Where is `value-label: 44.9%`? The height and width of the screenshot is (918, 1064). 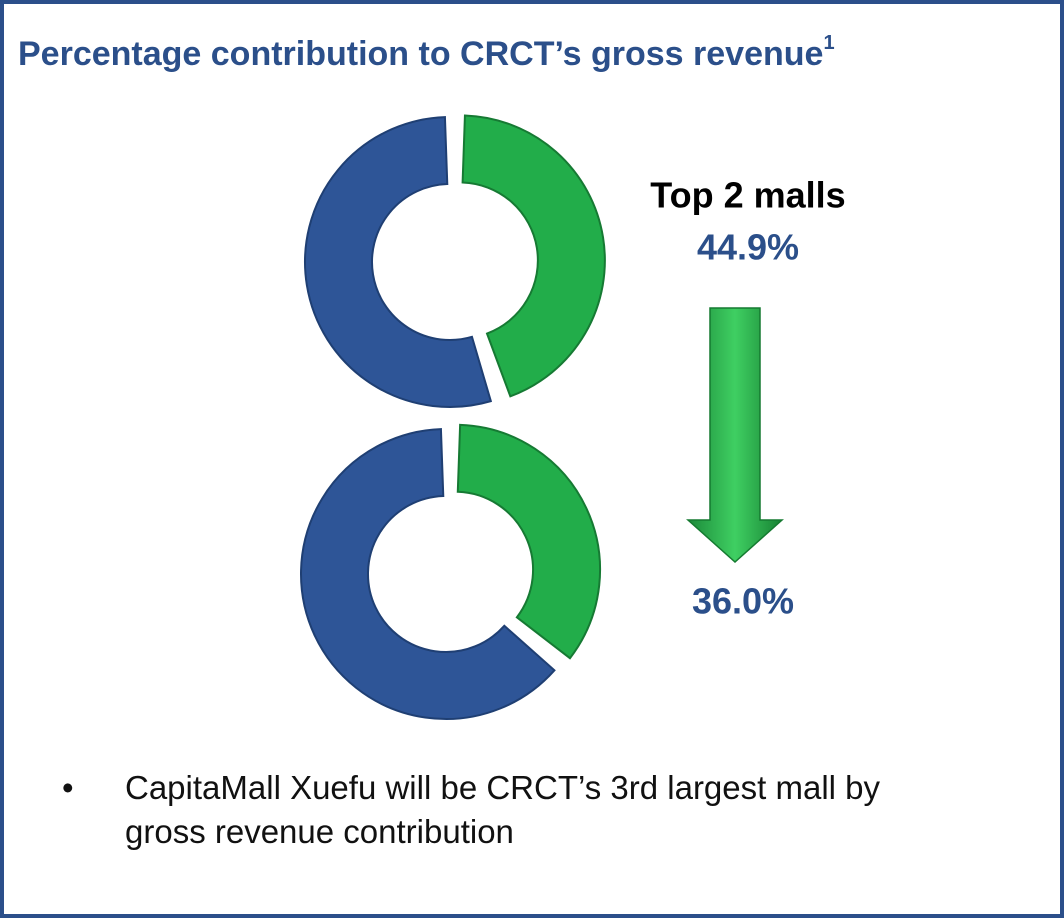 value-label: 44.9% is located at coordinates (748, 247).